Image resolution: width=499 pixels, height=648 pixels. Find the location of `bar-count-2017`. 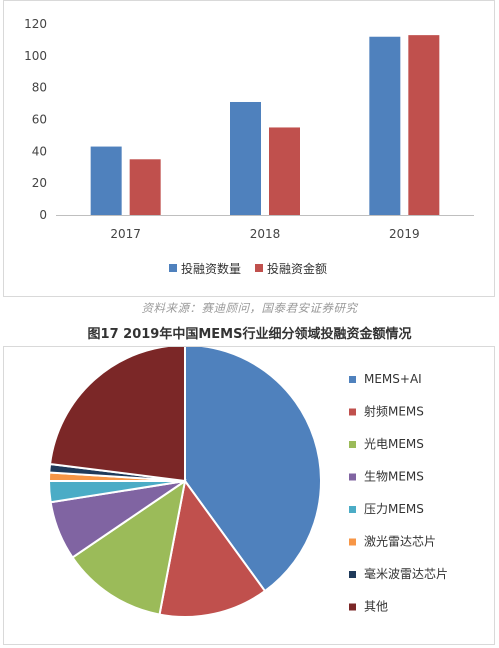

bar-count-2017 is located at coordinates (106, 180).